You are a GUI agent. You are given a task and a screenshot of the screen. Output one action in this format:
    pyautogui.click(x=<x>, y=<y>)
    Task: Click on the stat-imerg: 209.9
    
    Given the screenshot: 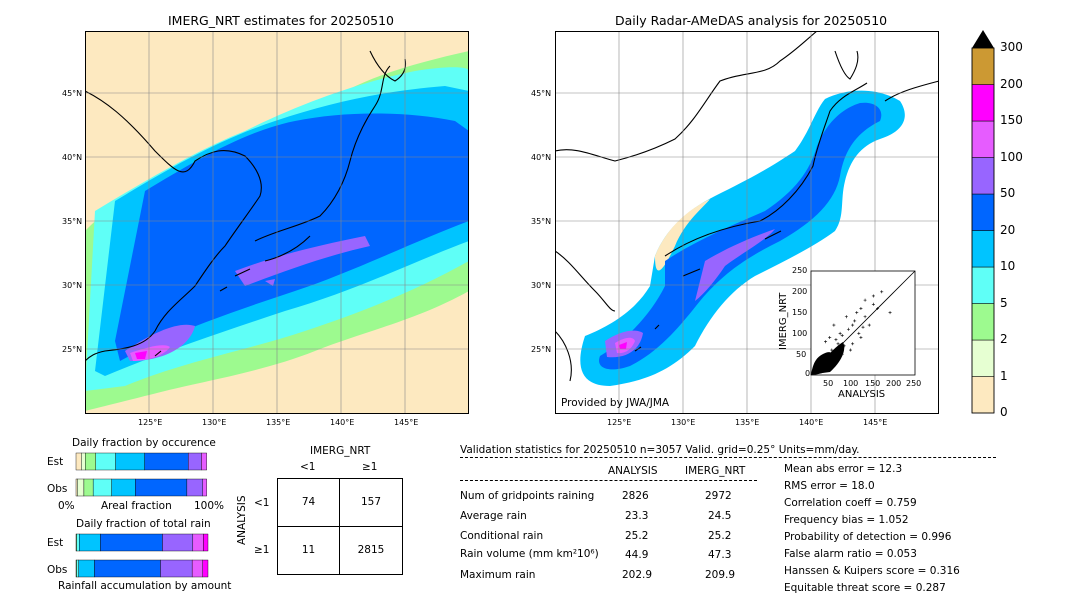 What is the action you would take?
    pyautogui.click(x=720, y=575)
    